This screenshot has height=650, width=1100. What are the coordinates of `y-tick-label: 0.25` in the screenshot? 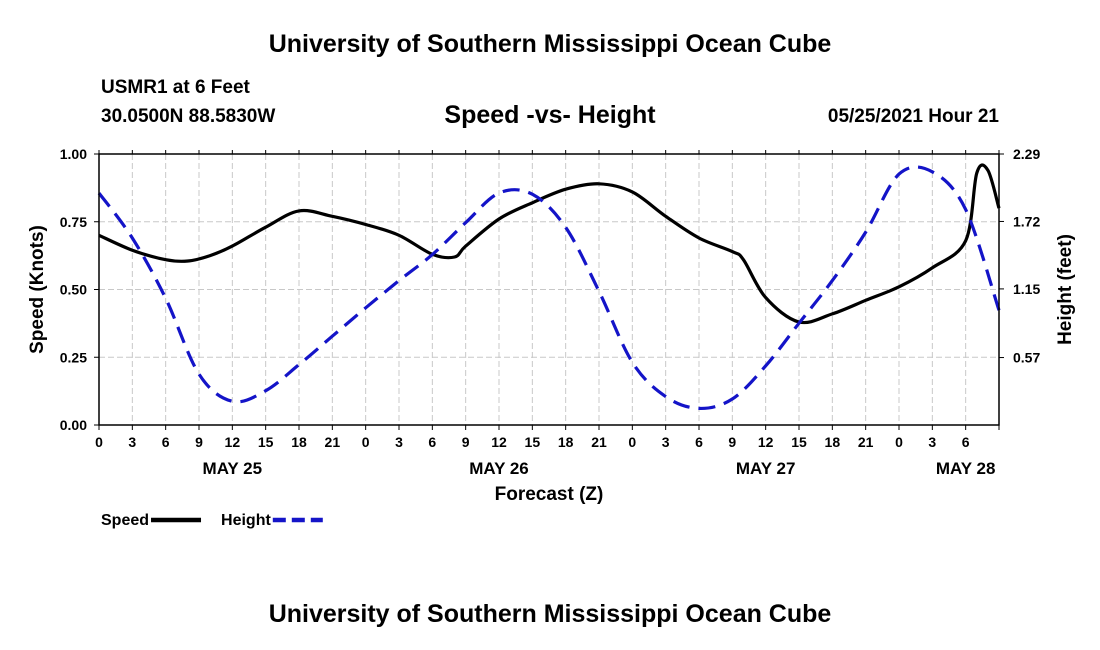 It's located at (73, 357).